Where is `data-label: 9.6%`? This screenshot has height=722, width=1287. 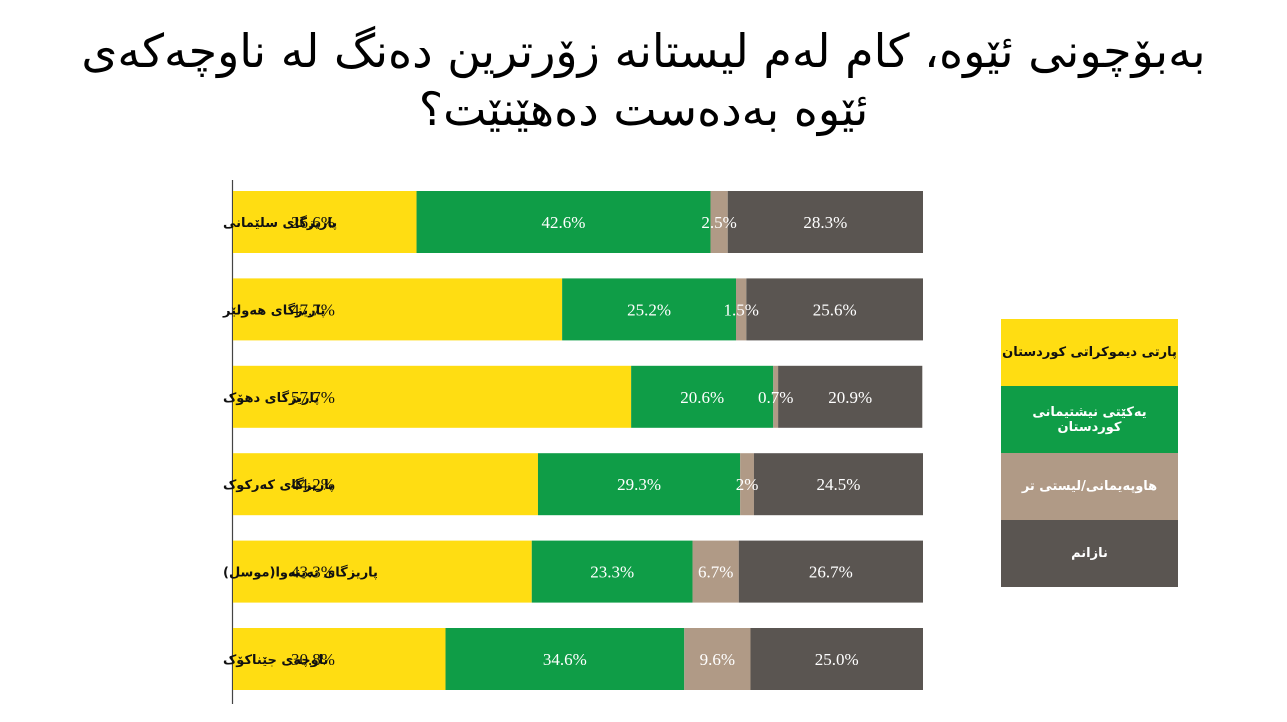 data-label: 9.6% is located at coordinates (717, 659).